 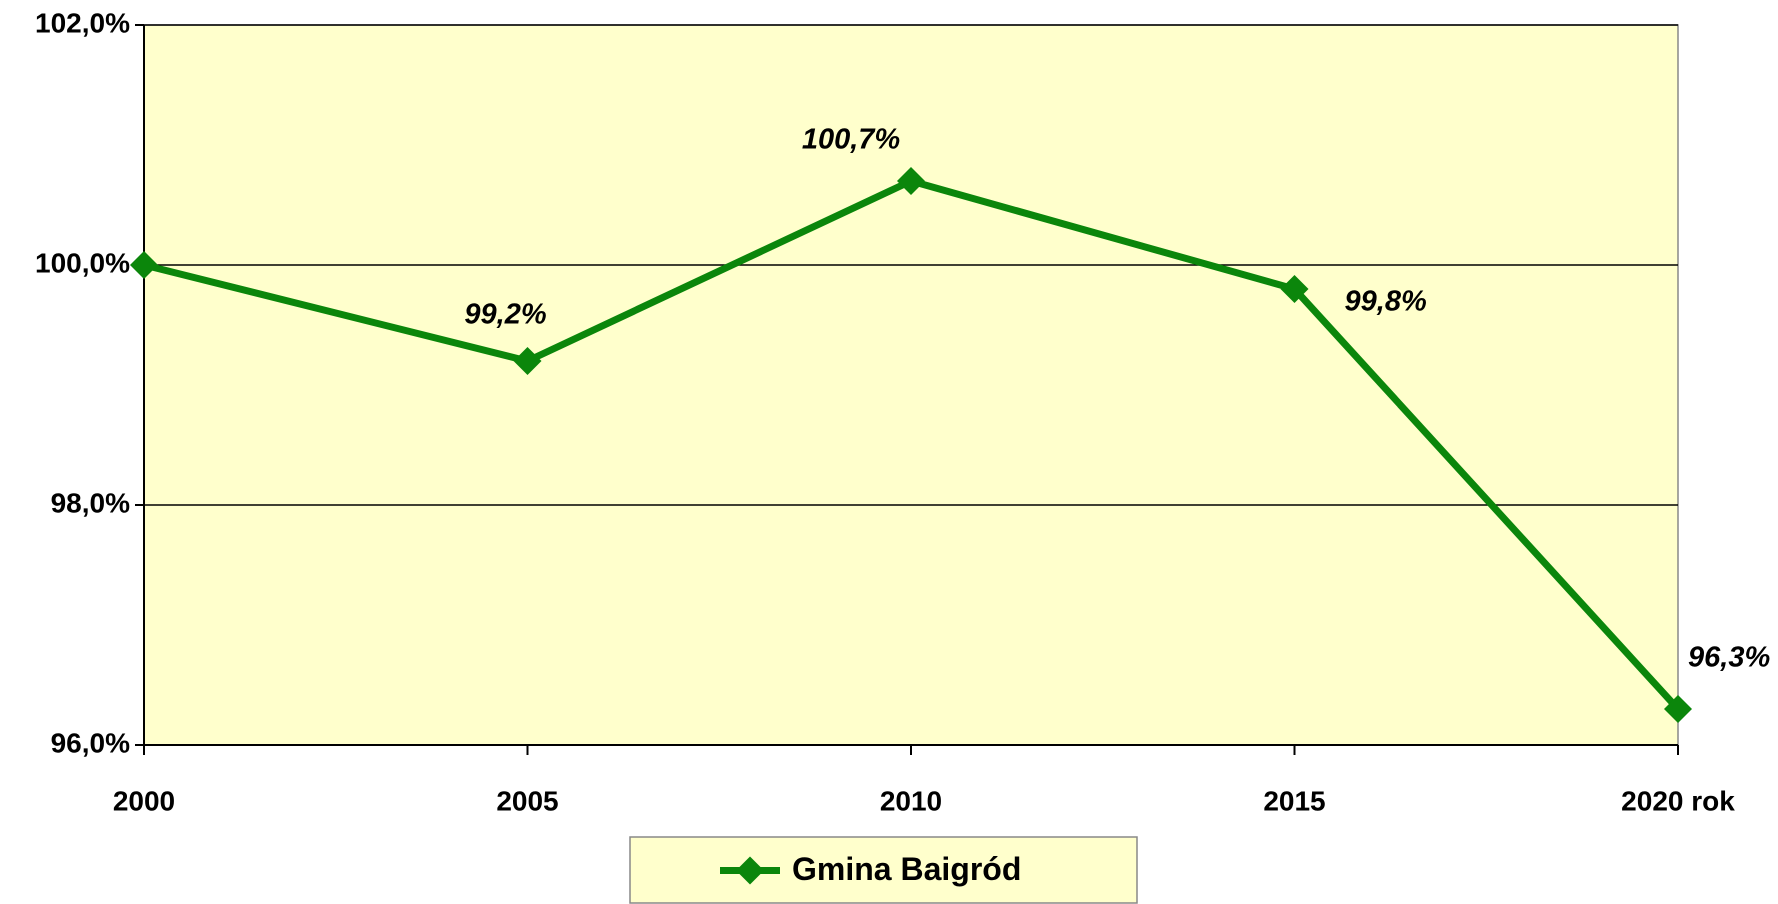 I want to click on legend-label: Gmina Baigród, so click(x=906, y=869).